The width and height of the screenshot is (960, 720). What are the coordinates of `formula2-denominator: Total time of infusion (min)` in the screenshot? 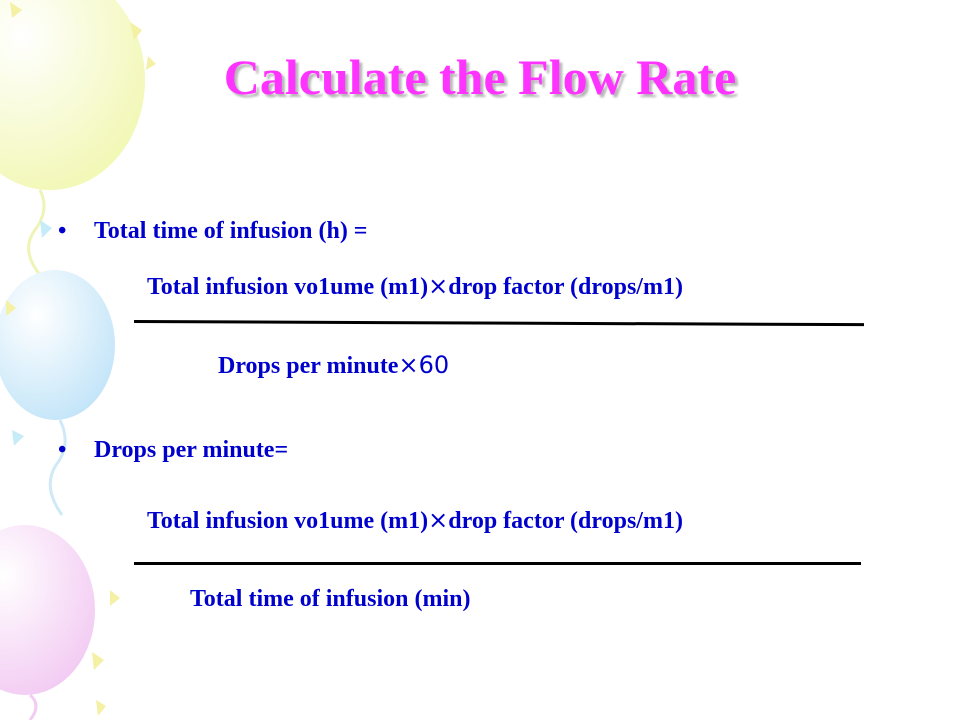 It's located at (330, 599).